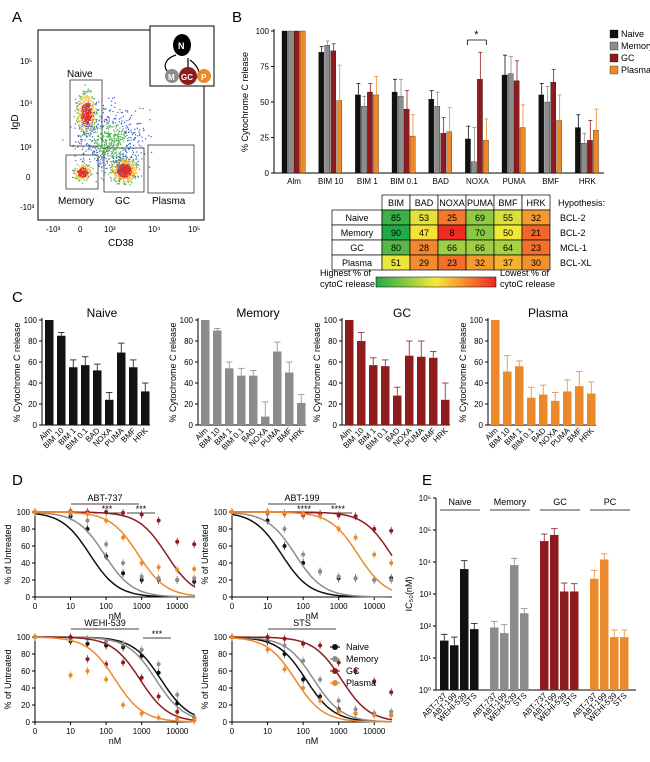 The image size is (650, 762). I want to click on gate-gc, so click(124, 170).